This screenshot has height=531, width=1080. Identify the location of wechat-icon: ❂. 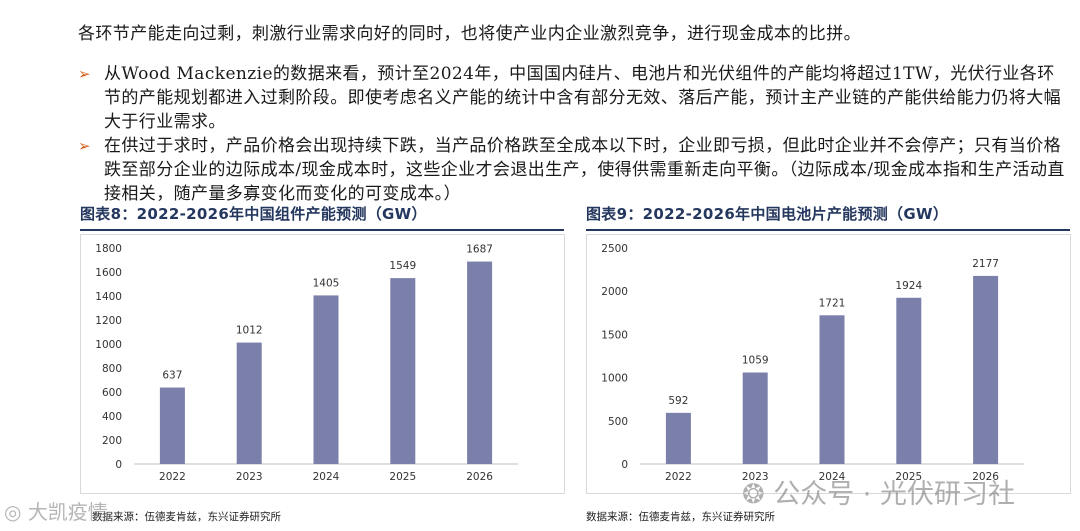
(753, 494).